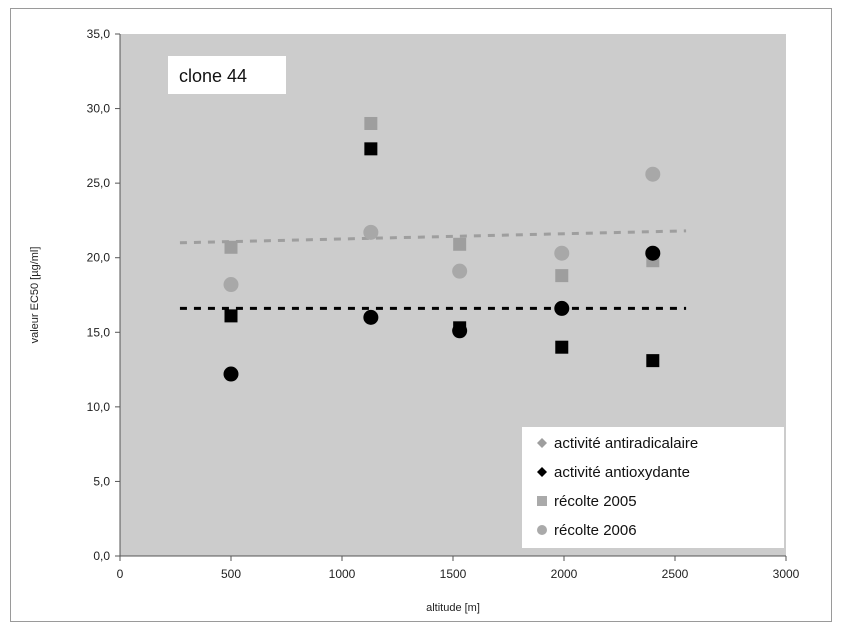 This screenshot has width=845, height=629. What do you see at coordinates (99, 183) in the screenshot?
I see `y-tick-label: 25,0` at bounding box center [99, 183].